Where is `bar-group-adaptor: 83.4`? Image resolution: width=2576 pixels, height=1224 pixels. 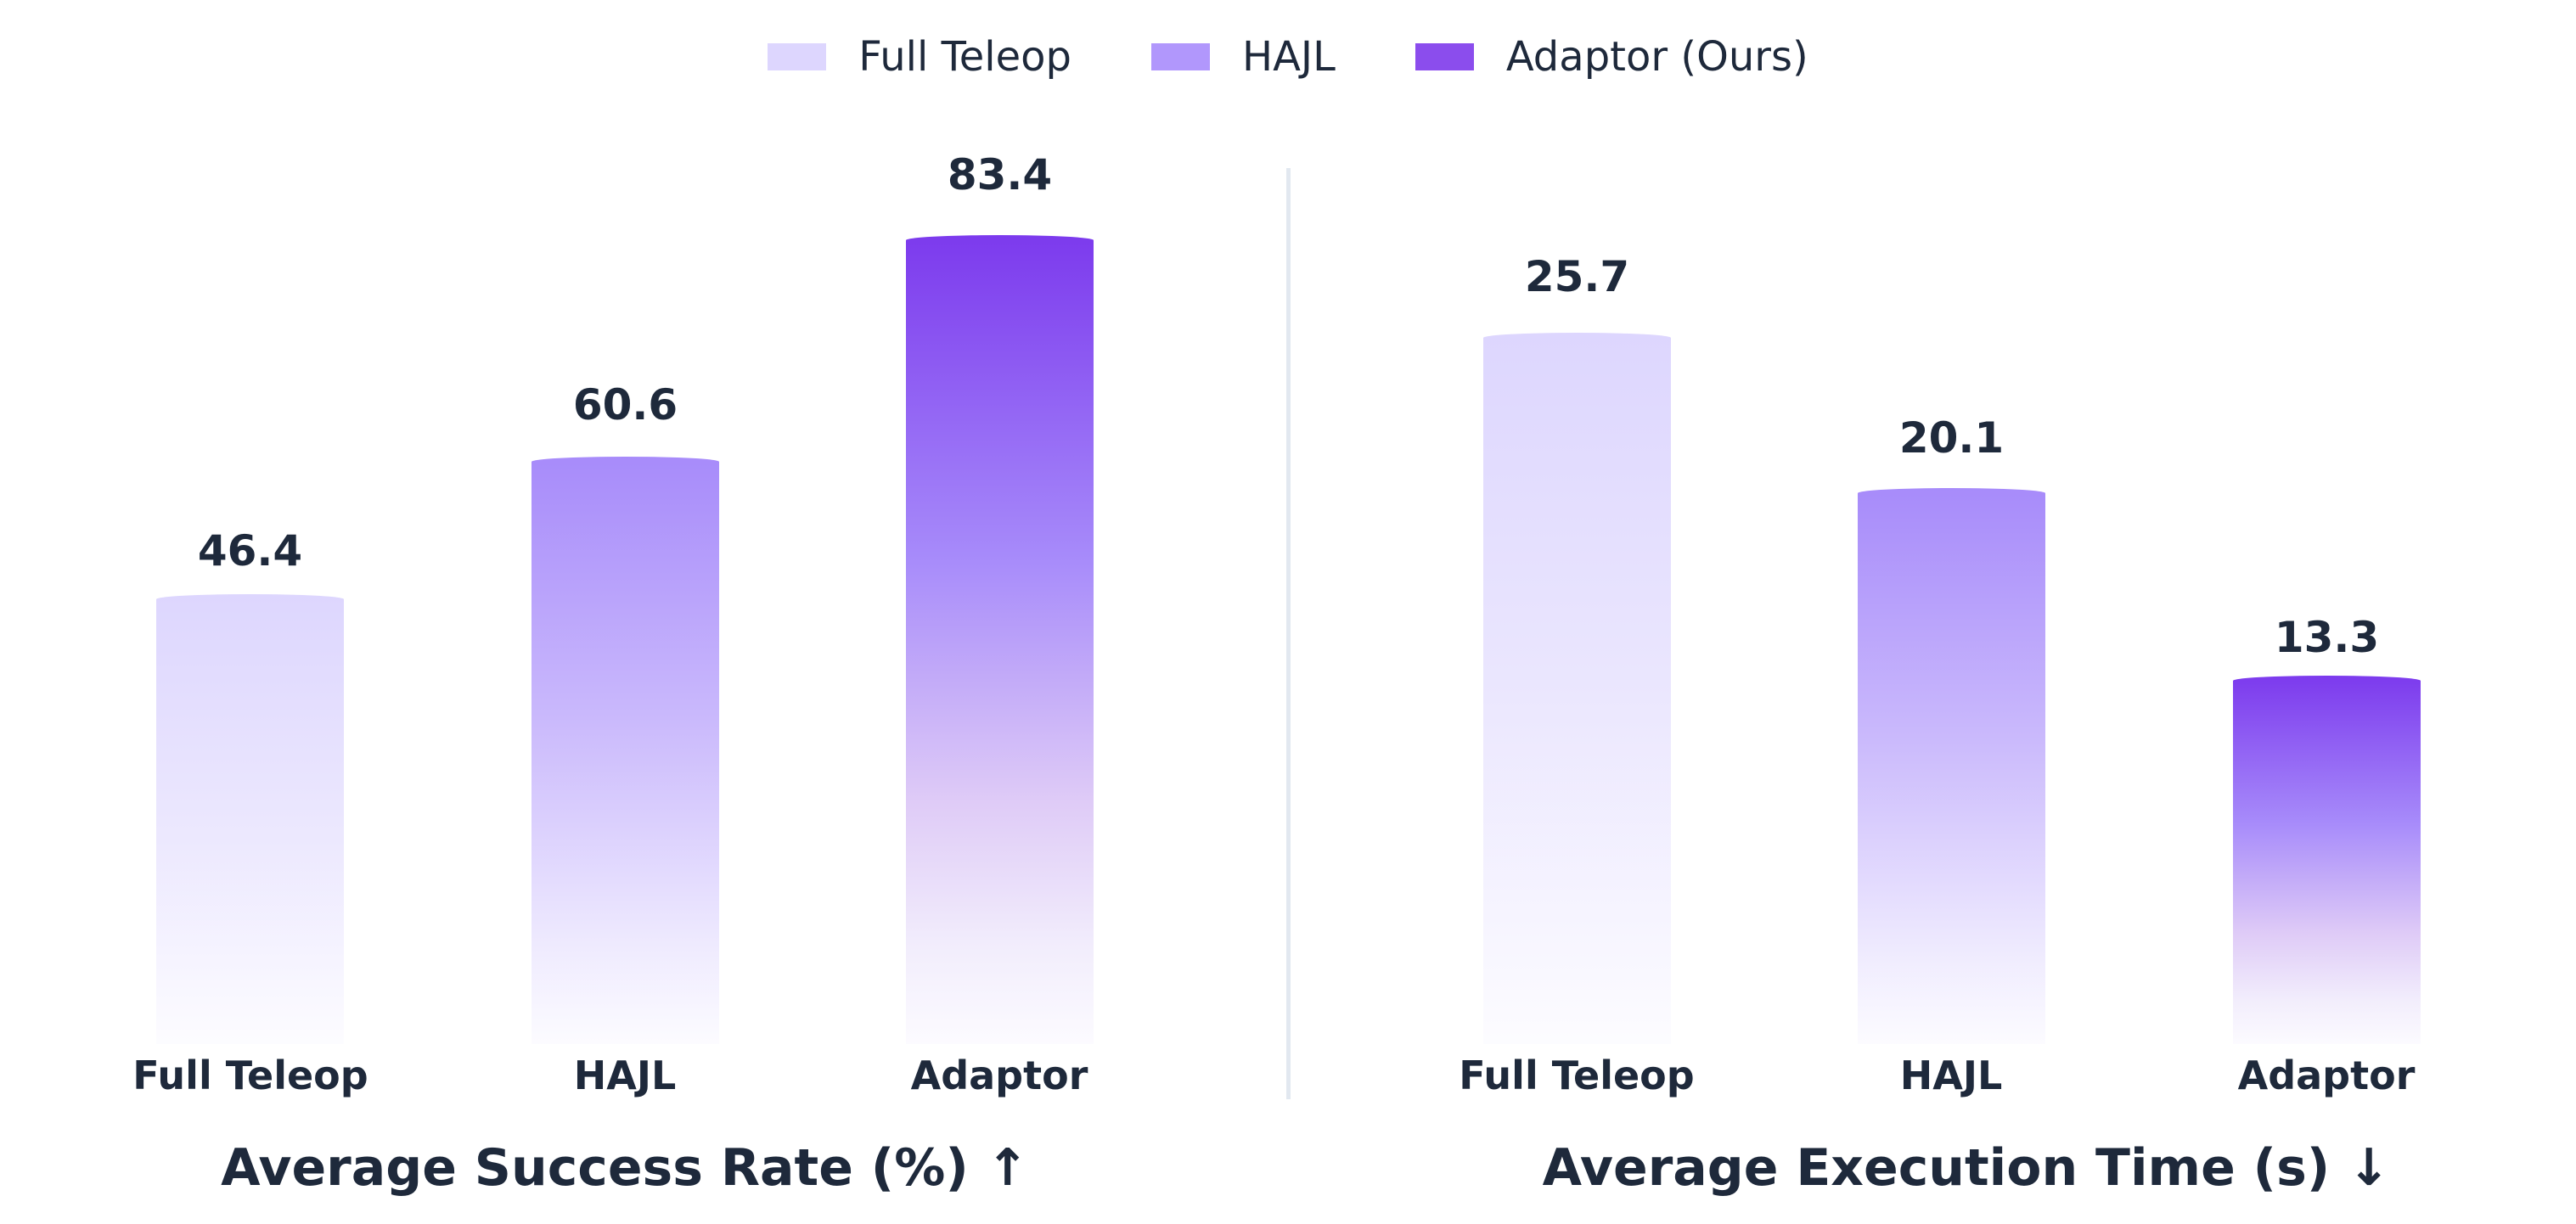 bar-group-adaptor: 83.4 is located at coordinates (1000, 522).